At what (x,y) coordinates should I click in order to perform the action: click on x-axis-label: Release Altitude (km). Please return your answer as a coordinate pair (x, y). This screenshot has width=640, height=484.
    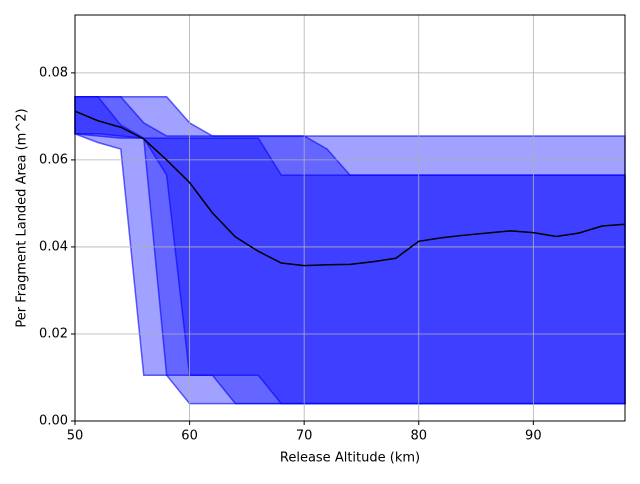
    Looking at the image, I should click on (350, 458).